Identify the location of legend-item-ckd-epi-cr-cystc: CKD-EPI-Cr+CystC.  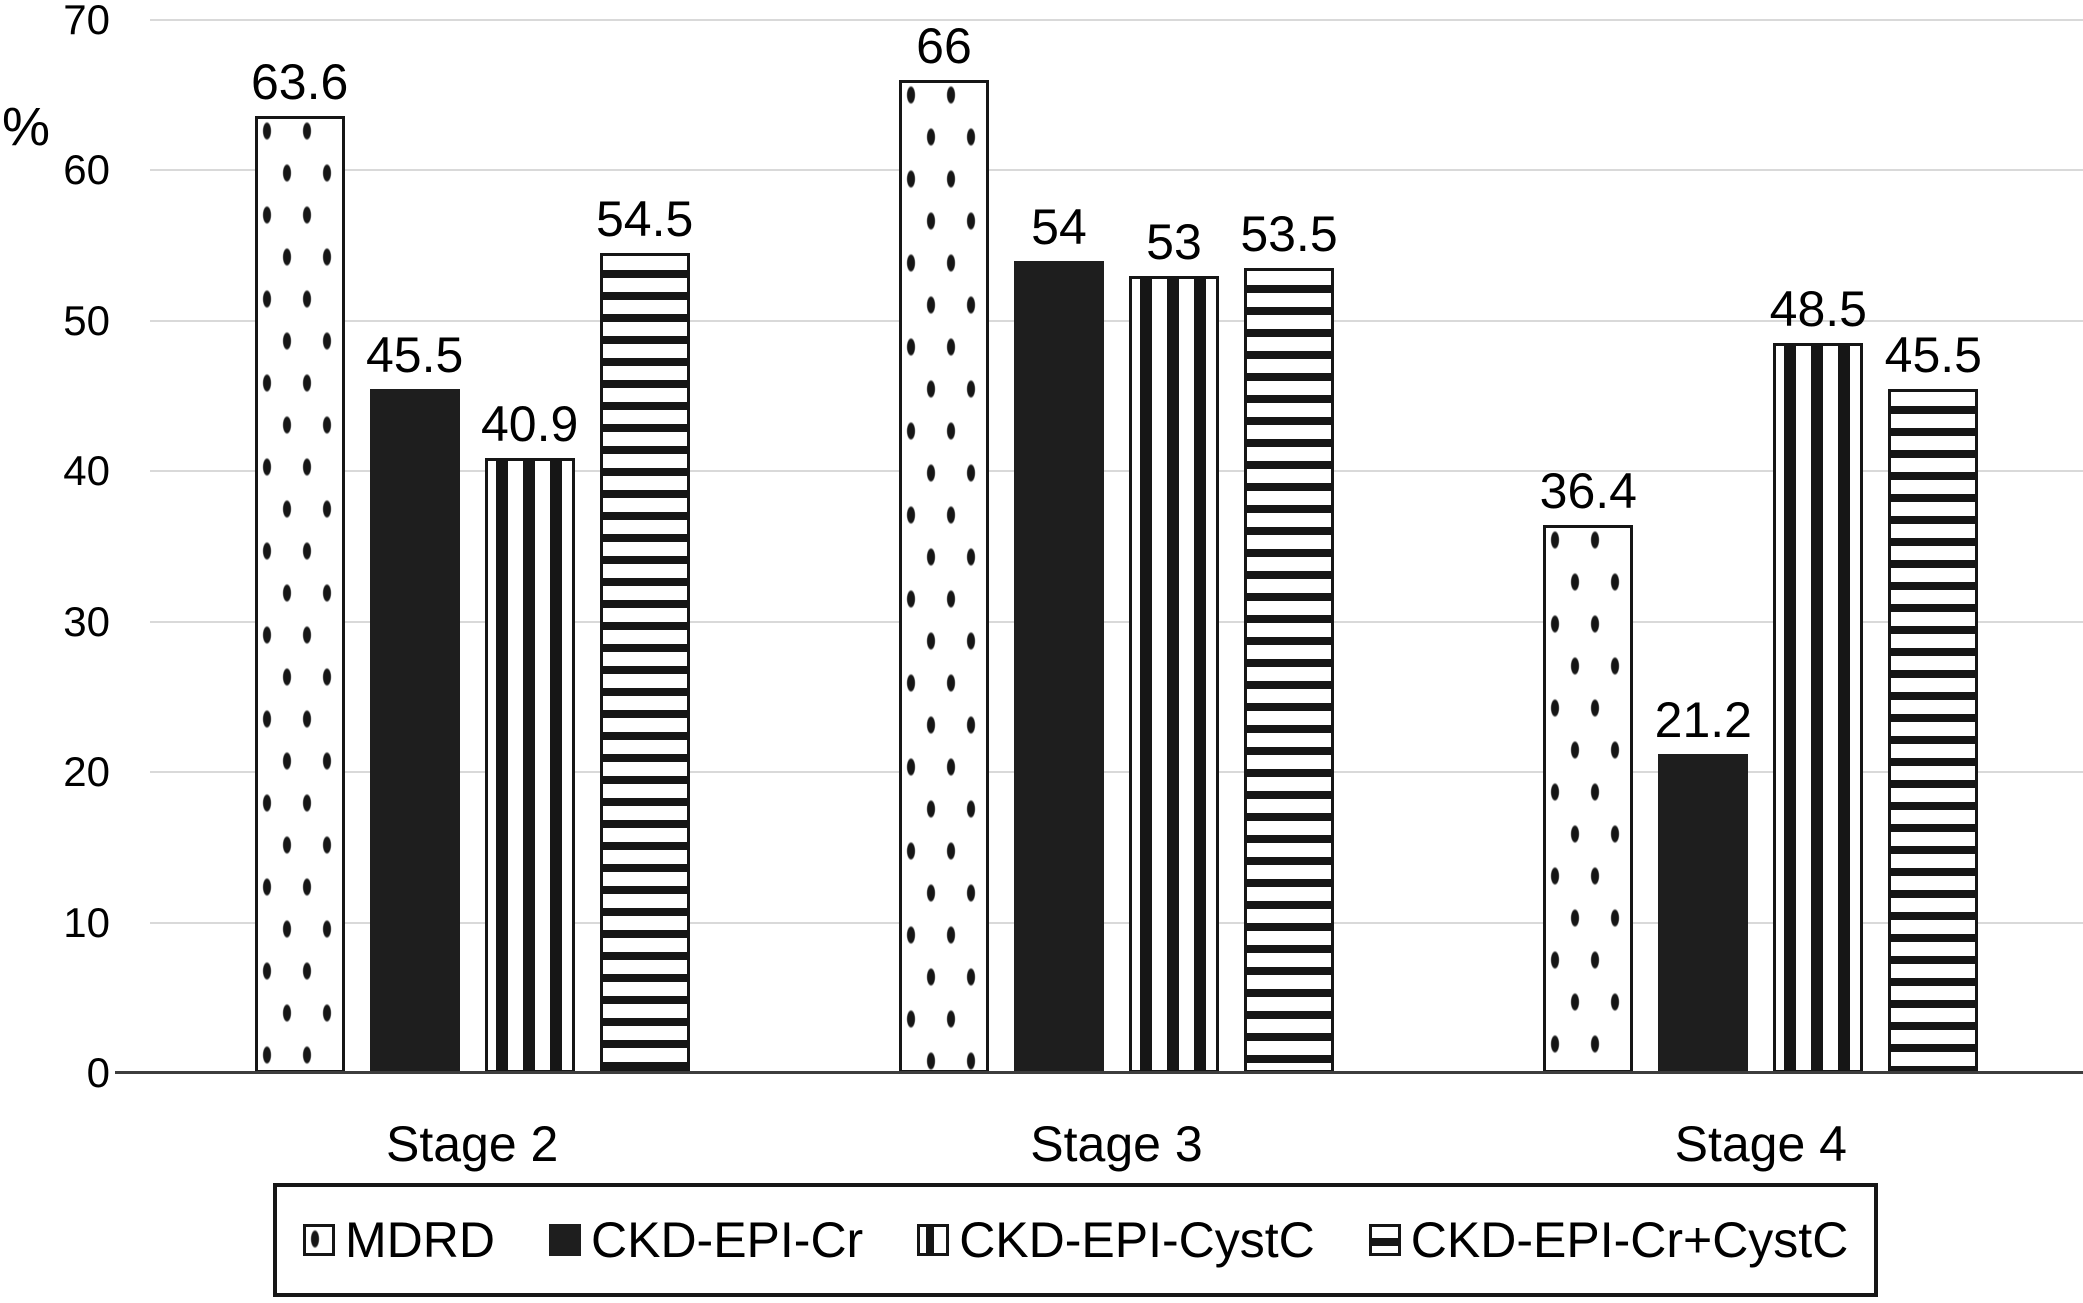
(1608, 1240).